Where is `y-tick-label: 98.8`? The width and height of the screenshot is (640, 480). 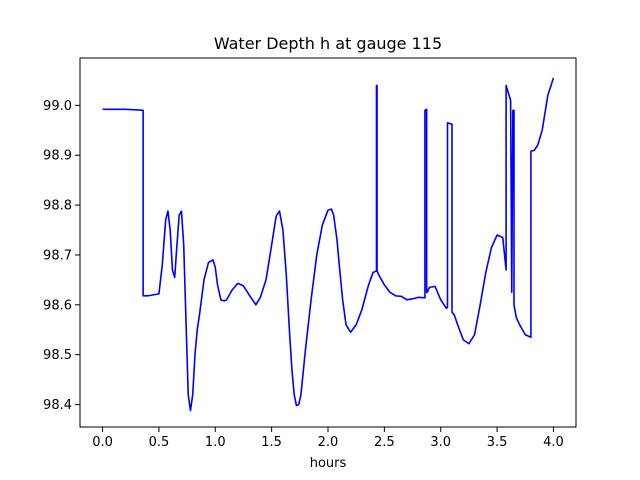 y-tick-label: 98.8 is located at coordinates (57, 206).